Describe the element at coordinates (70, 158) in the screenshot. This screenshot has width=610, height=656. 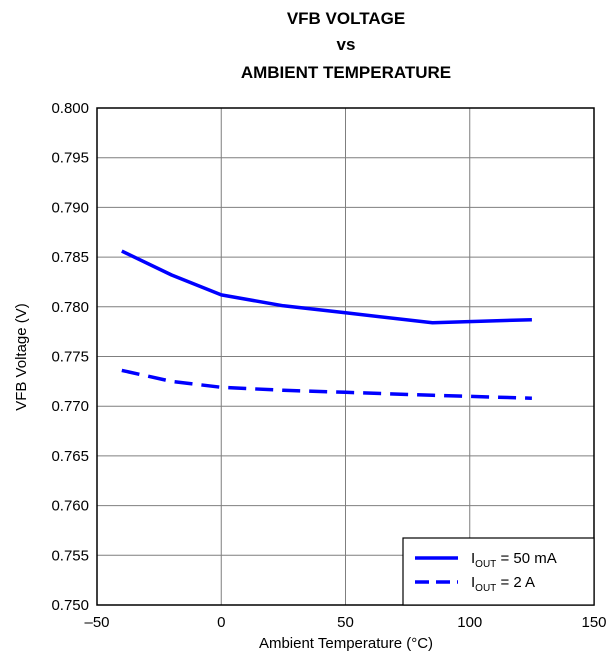
I see `y-tick-label: 0.795` at that location.